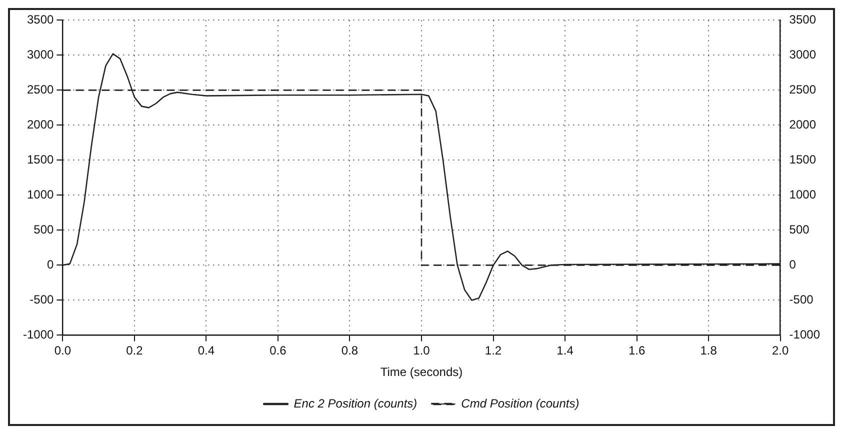 The image size is (843, 434). Describe the element at coordinates (802, 19) in the screenshot. I see `y2-tick-label: 3500` at that location.